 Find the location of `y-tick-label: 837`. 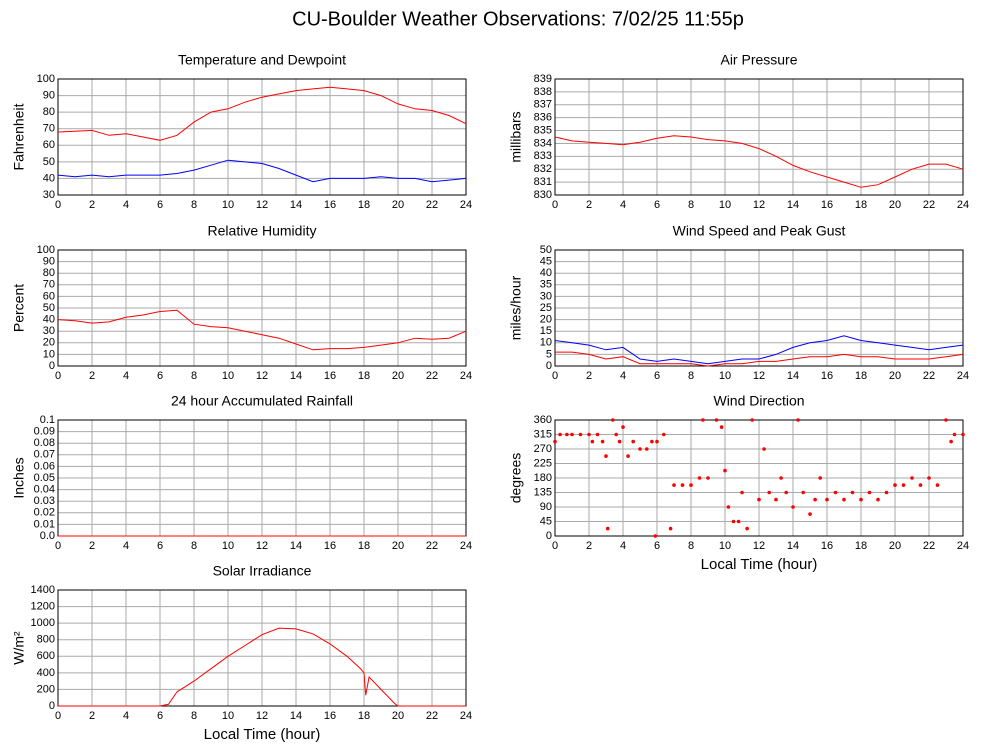

y-tick-label: 837 is located at coordinates (543, 105).